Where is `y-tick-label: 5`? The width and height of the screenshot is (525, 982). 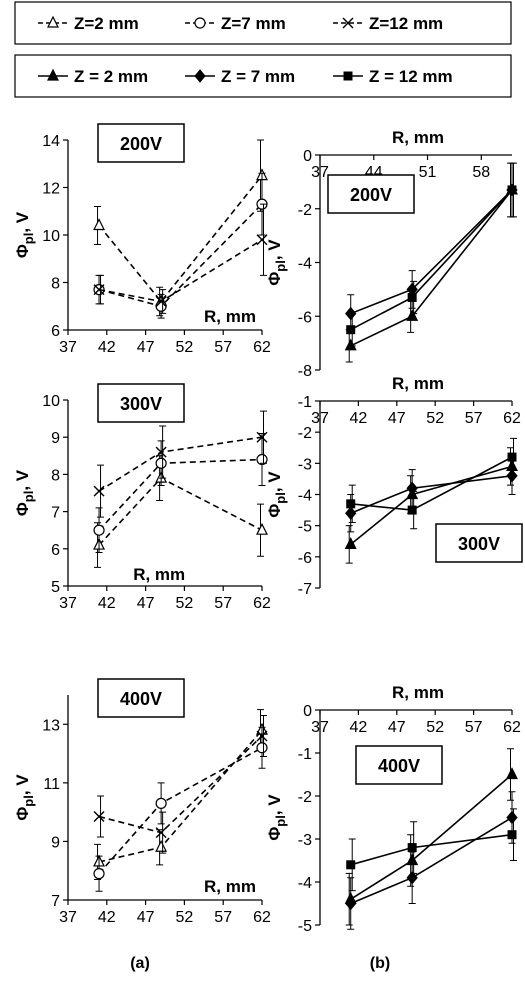 y-tick-label: 5 is located at coordinates (55, 587).